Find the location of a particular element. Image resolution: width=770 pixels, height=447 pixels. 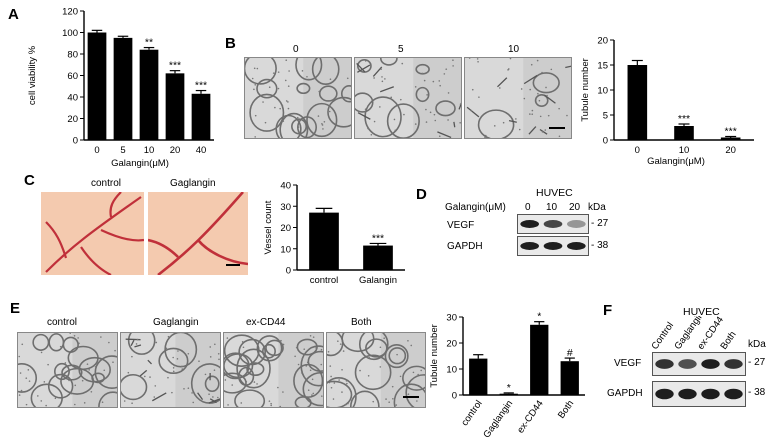

blot-f-title: HUVEC is located at coordinates (701, 312).